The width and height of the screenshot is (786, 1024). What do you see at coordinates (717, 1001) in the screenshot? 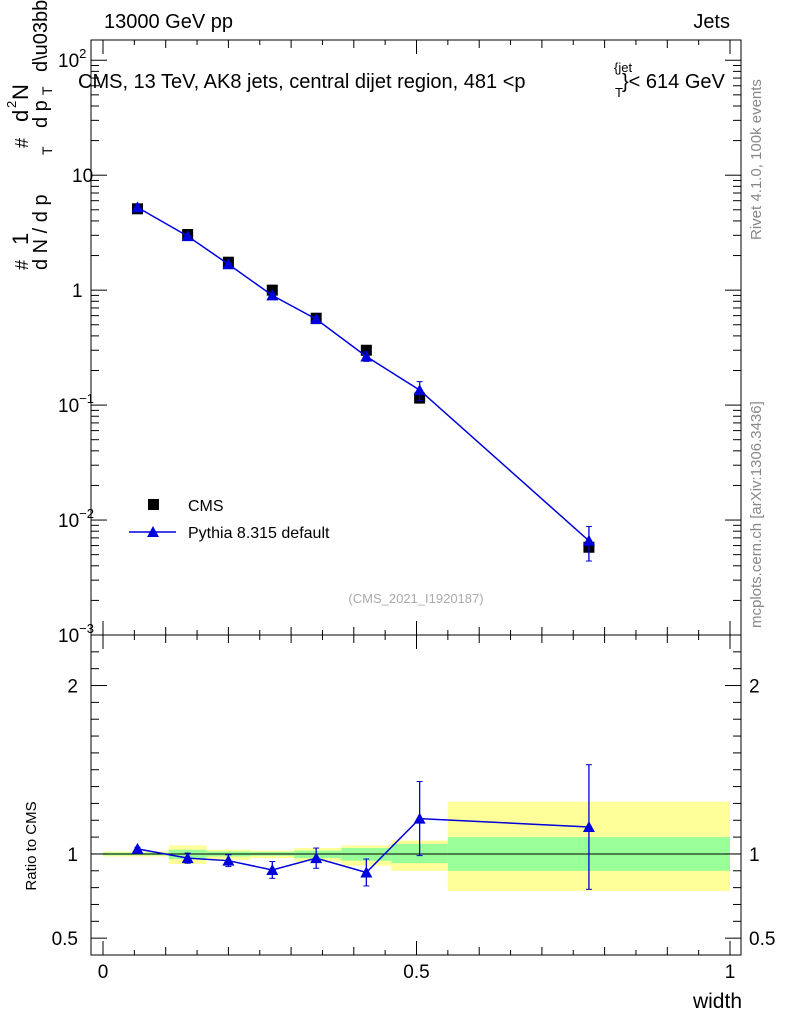
I see `x-axis-label: width` at bounding box center [717, 1001].